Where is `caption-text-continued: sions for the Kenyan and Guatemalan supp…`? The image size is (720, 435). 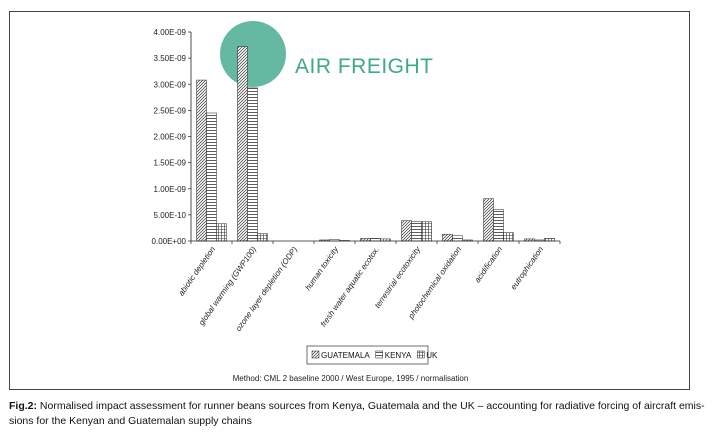
caption-text-continued: sions for the Kenyan and Guatemalan supp… is located at coordinates (130, 421).